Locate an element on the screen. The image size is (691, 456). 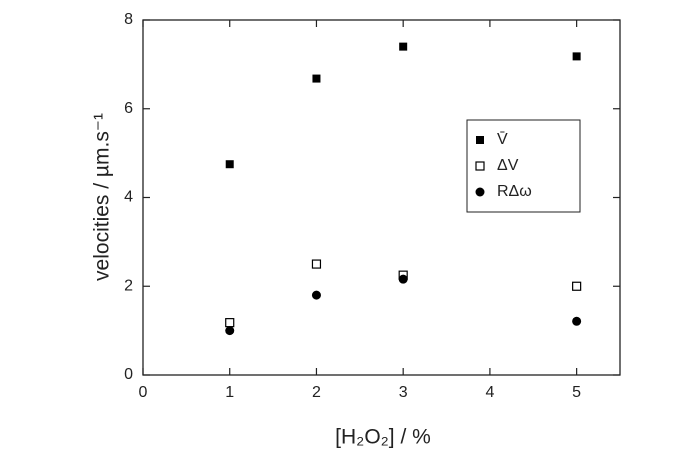
legend-label: V̄ is located at coordinates (502, 139).